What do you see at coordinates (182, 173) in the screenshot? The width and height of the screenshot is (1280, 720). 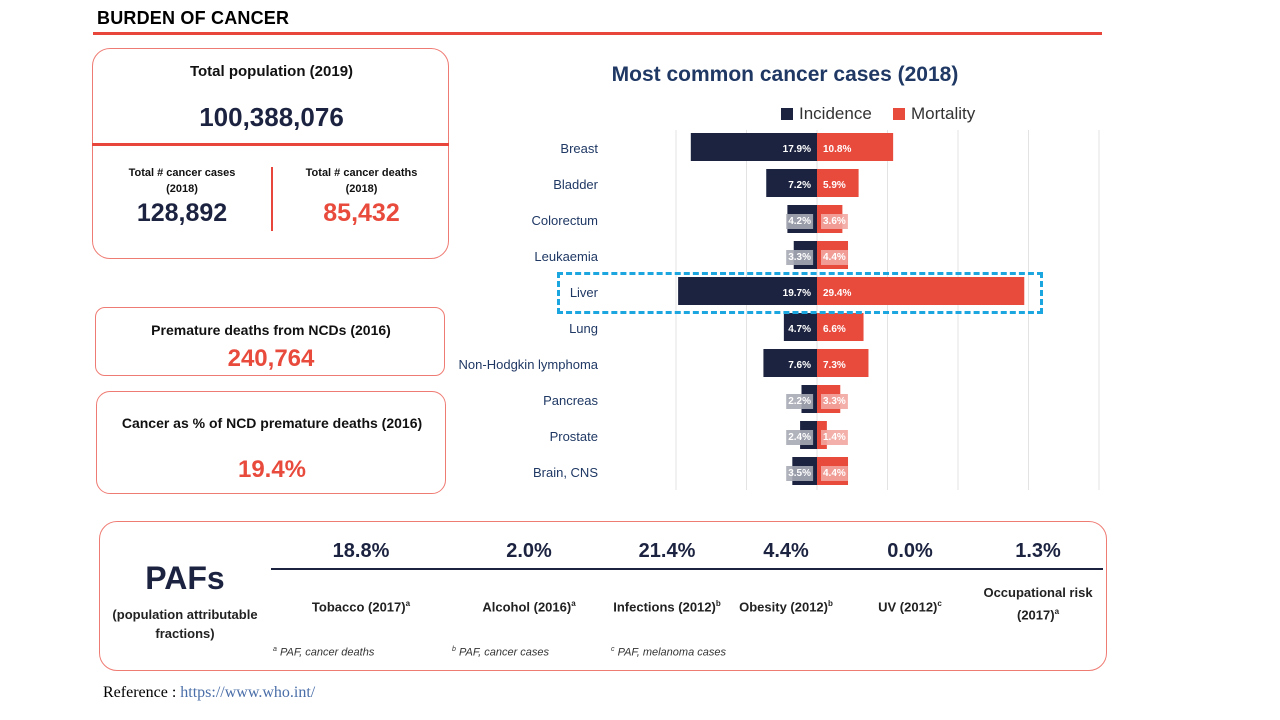 I see `cases-label-line-1: Total # cancer cases` at bounding box center [182, 173].